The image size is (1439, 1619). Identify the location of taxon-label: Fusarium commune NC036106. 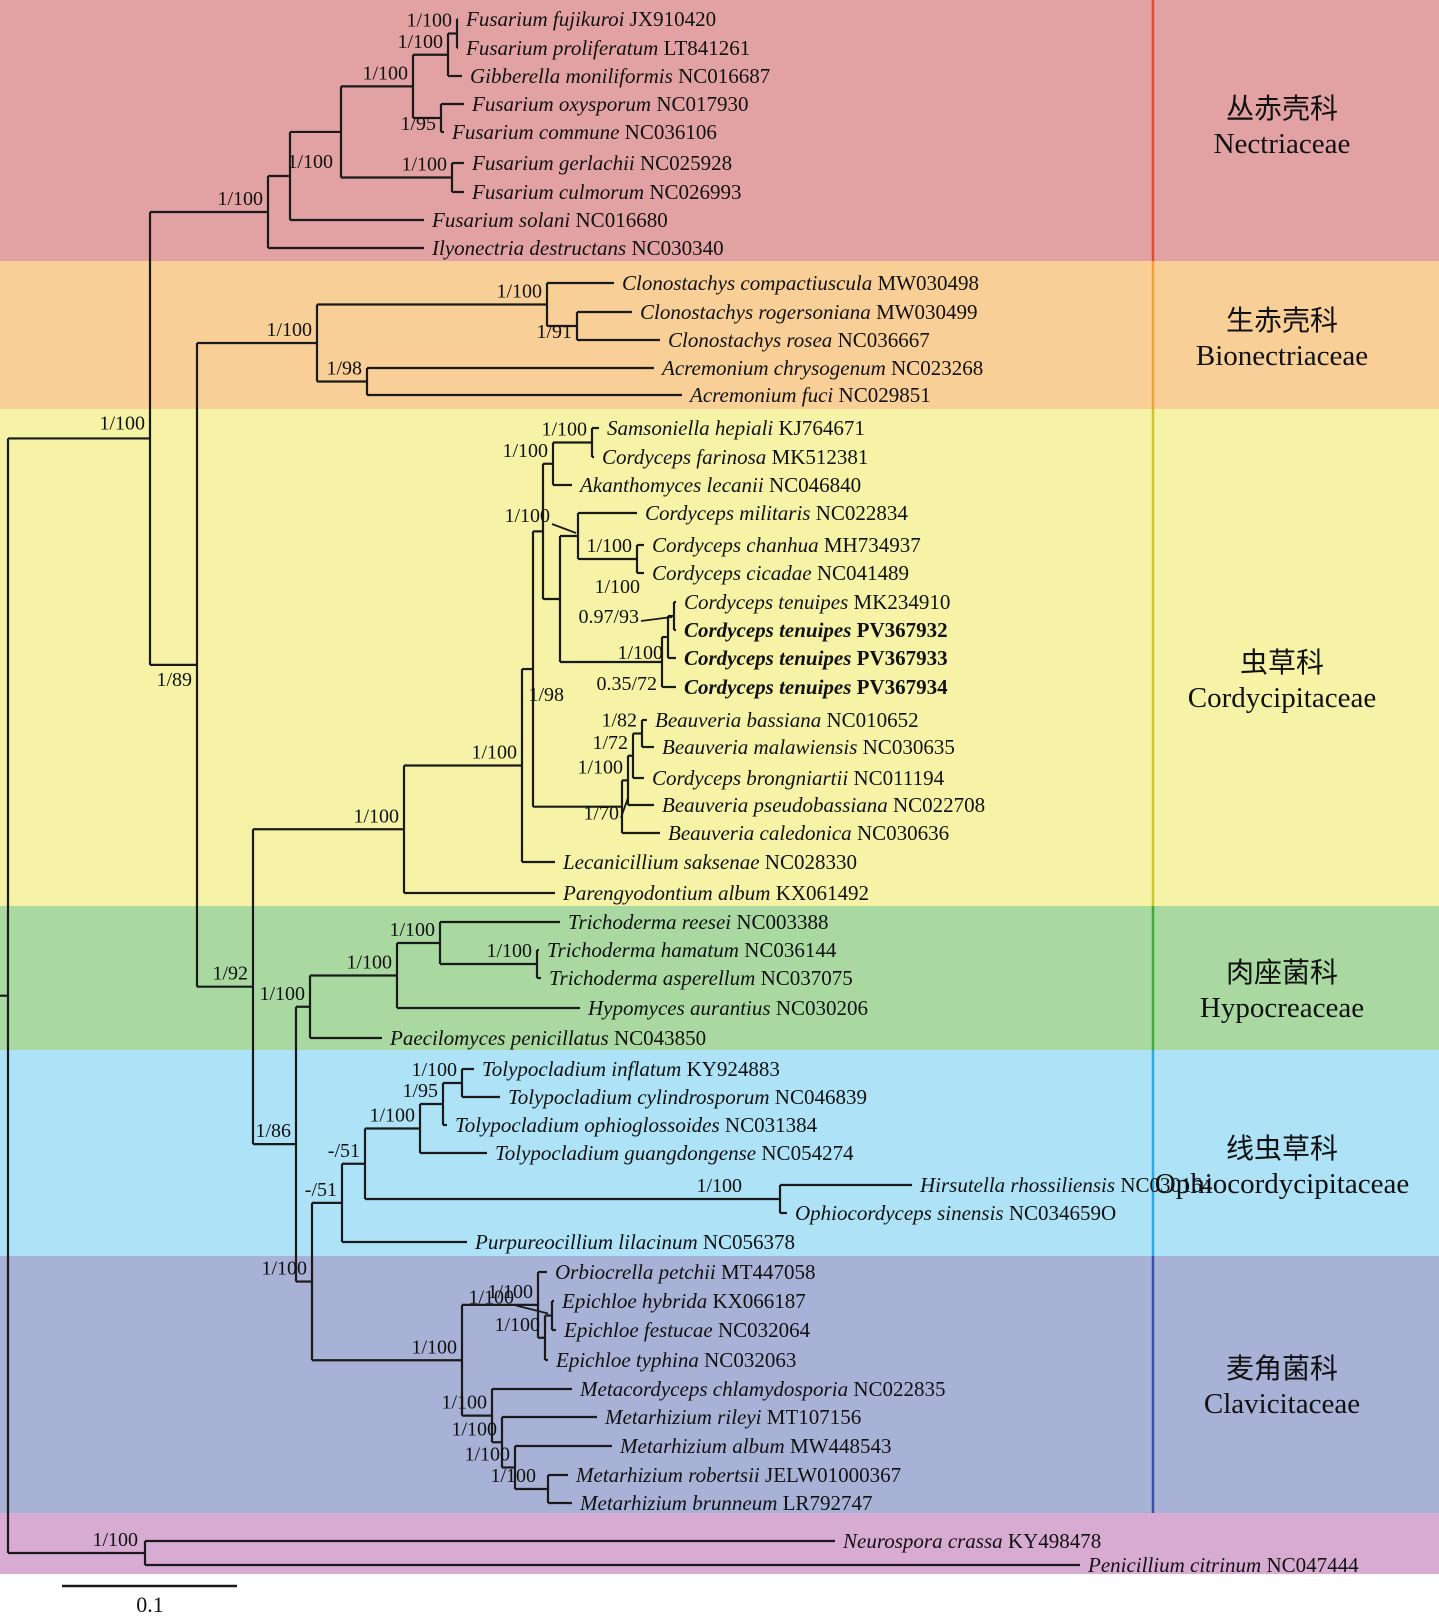
(584, 132).